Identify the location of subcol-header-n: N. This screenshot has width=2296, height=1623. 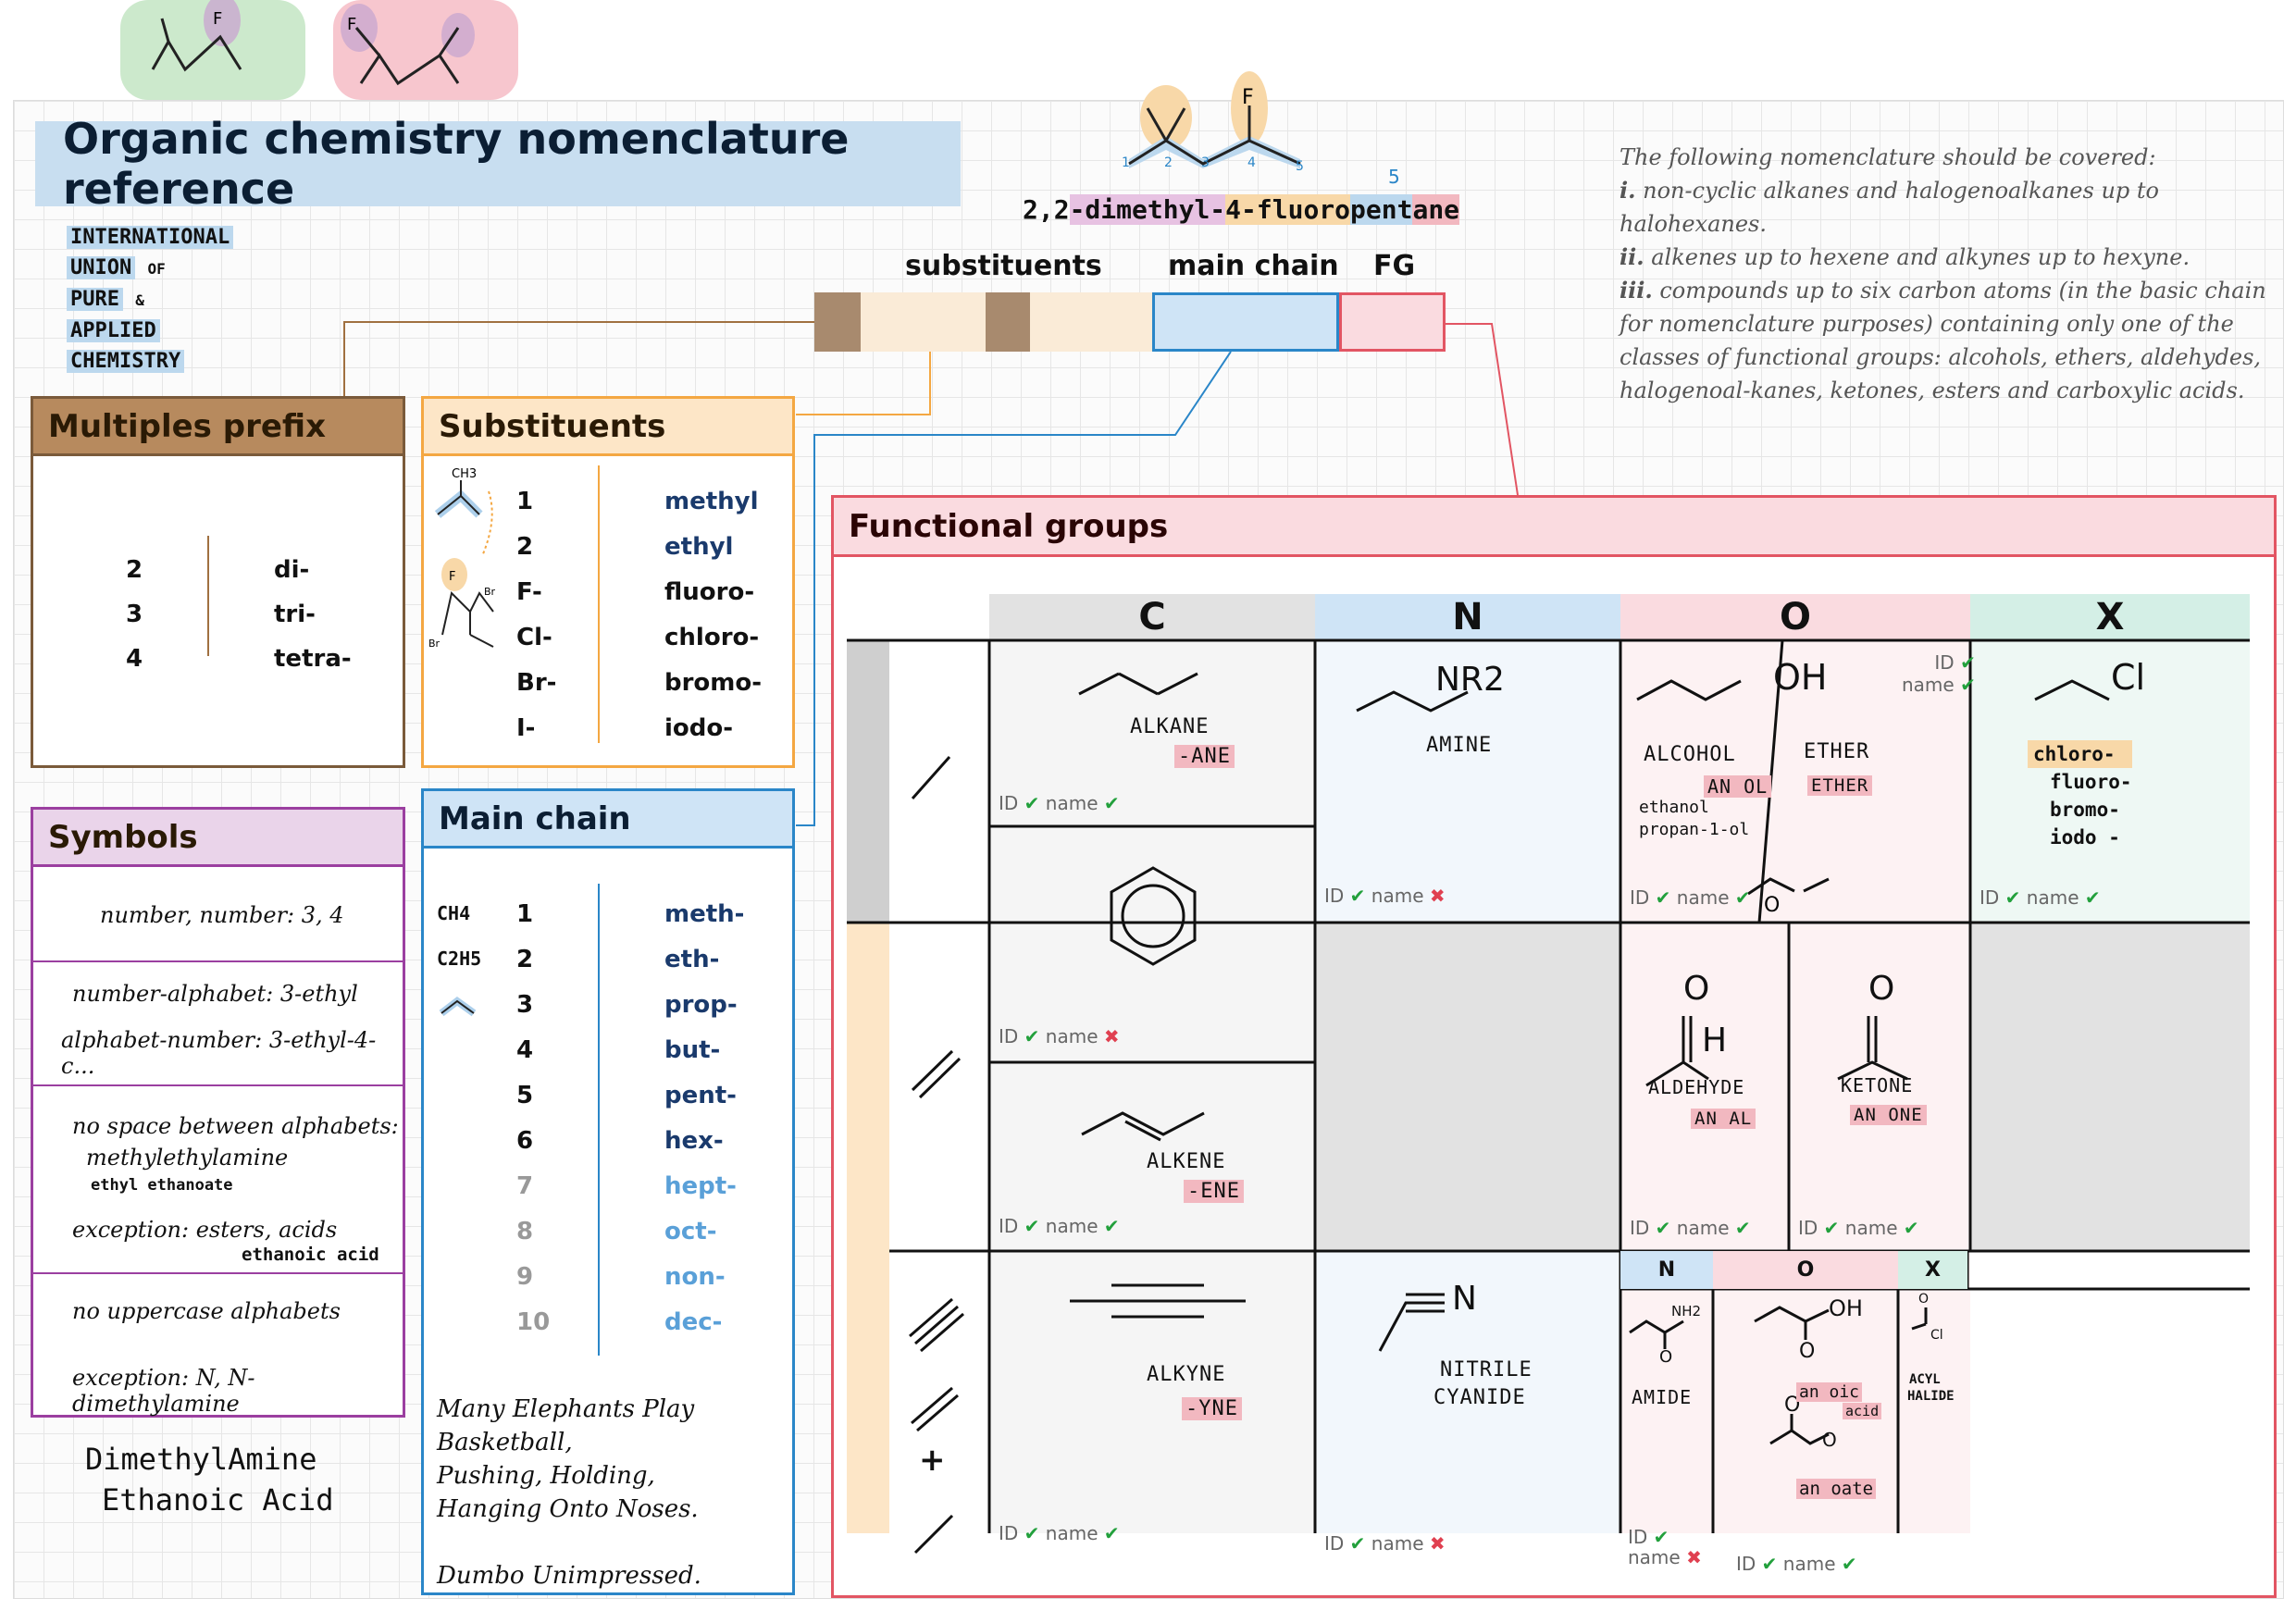
(1667, 1270).